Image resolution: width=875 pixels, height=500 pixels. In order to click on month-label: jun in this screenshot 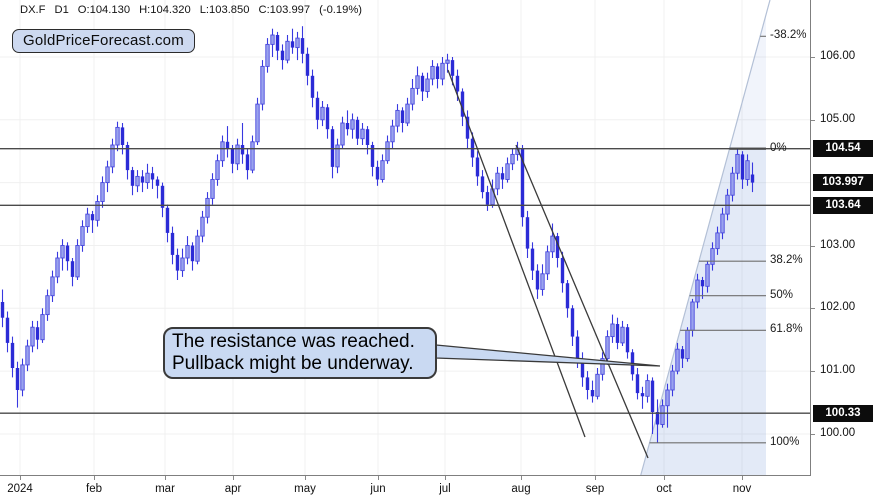, I will do `click(378, 489)`.